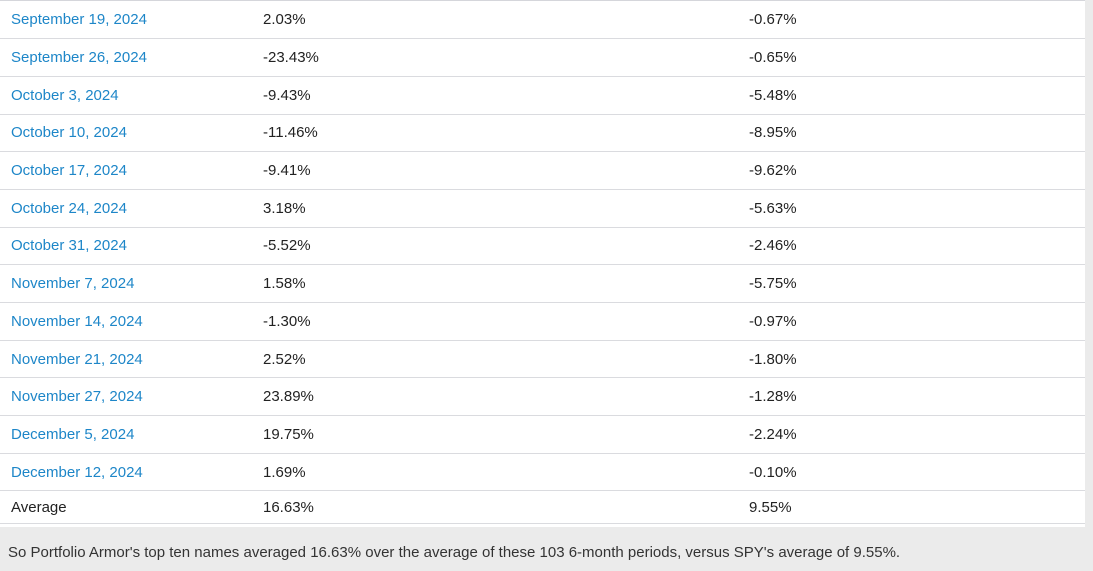 The height and width of the screenshot is (571, 1093). What do you see at coordinates (542, 208) in the screenshot?
I see `table-row: October 24, 2024 3.18% -5.63%` at bounding box center [542, 208].